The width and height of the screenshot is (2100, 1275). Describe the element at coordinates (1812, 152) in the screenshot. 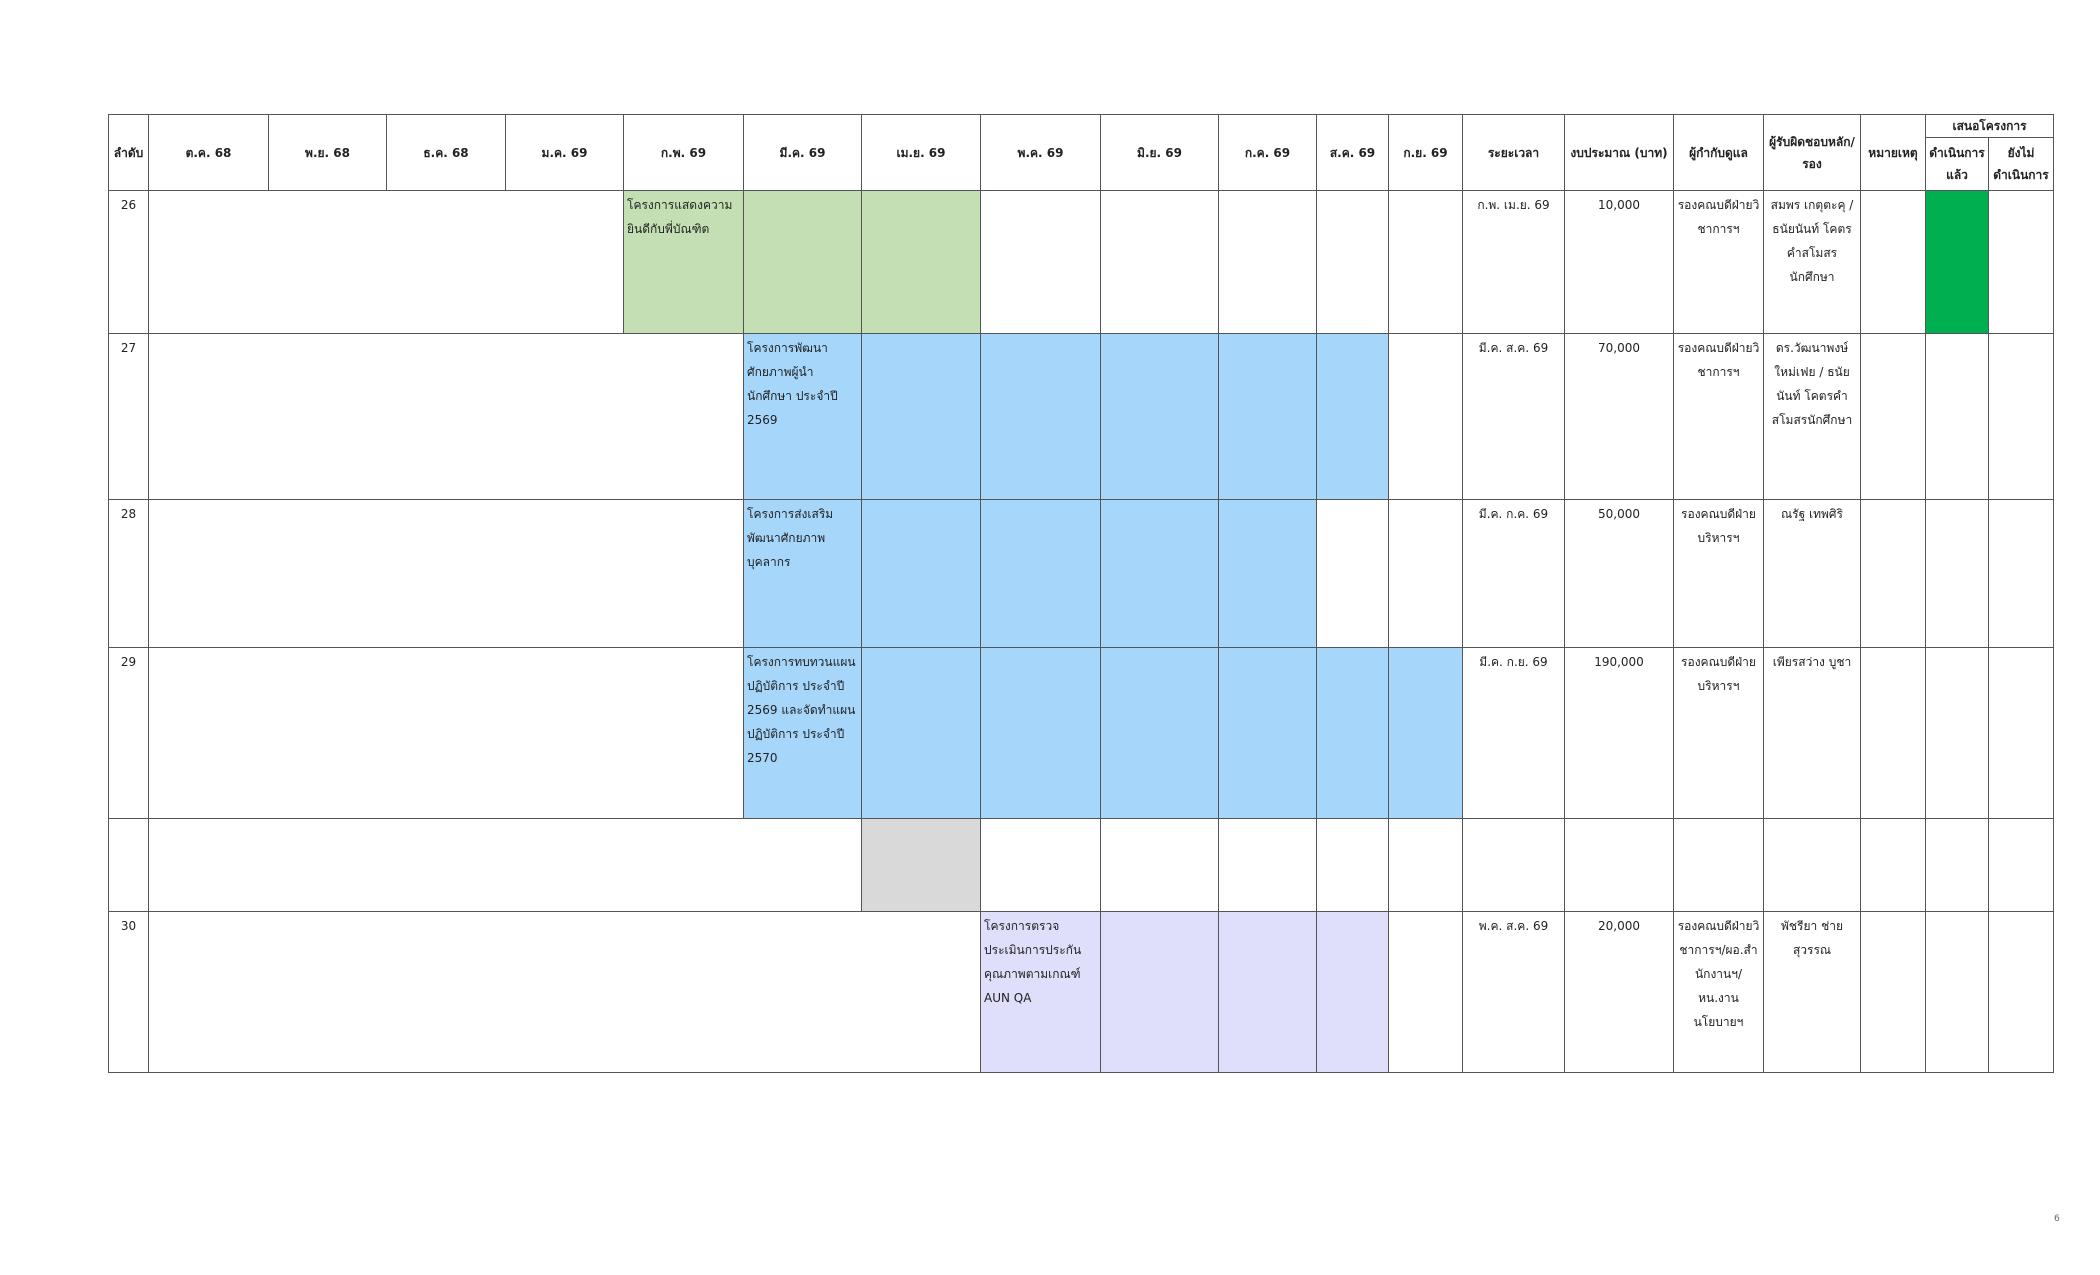

I see `header-cell: ผู้รับผิดชอบหลัก/รอง` at that location.